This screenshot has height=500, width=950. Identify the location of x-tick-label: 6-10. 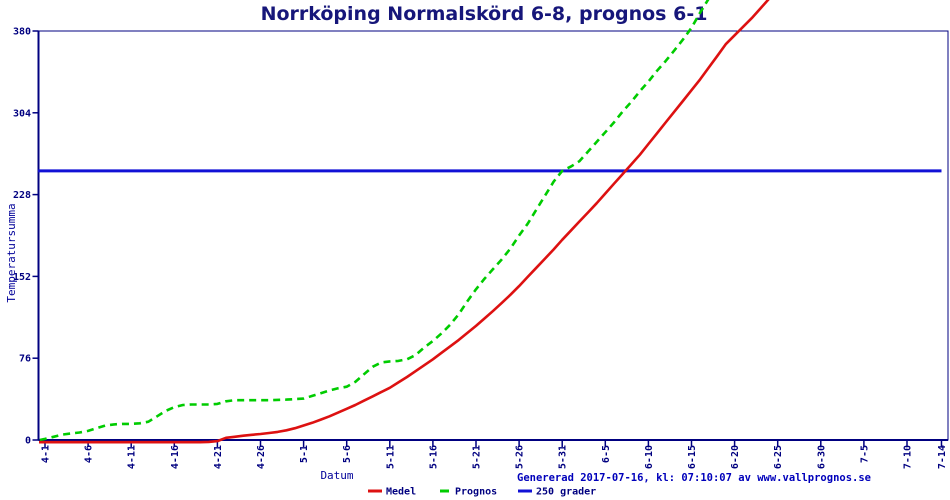
(649, 457).